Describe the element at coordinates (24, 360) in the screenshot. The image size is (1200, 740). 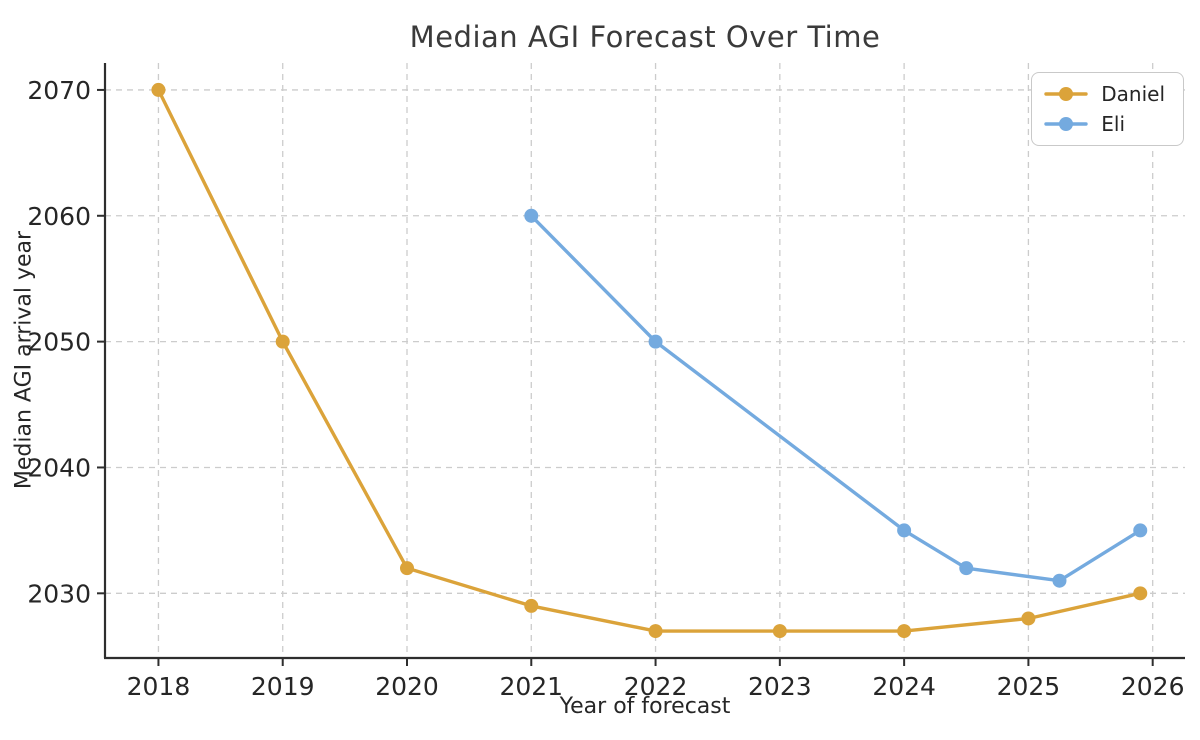
I see `y-axis-label: Median AGI arrival year` at that location.